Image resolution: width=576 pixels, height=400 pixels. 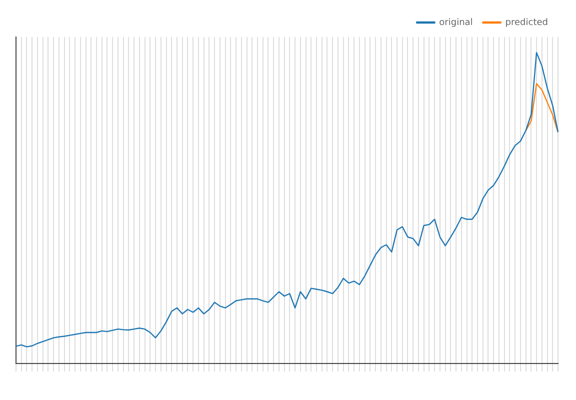 What do you see at coordinates (456, 23) in the screenshot?
I see `legend-label: original` at bounding box center [456, 23].